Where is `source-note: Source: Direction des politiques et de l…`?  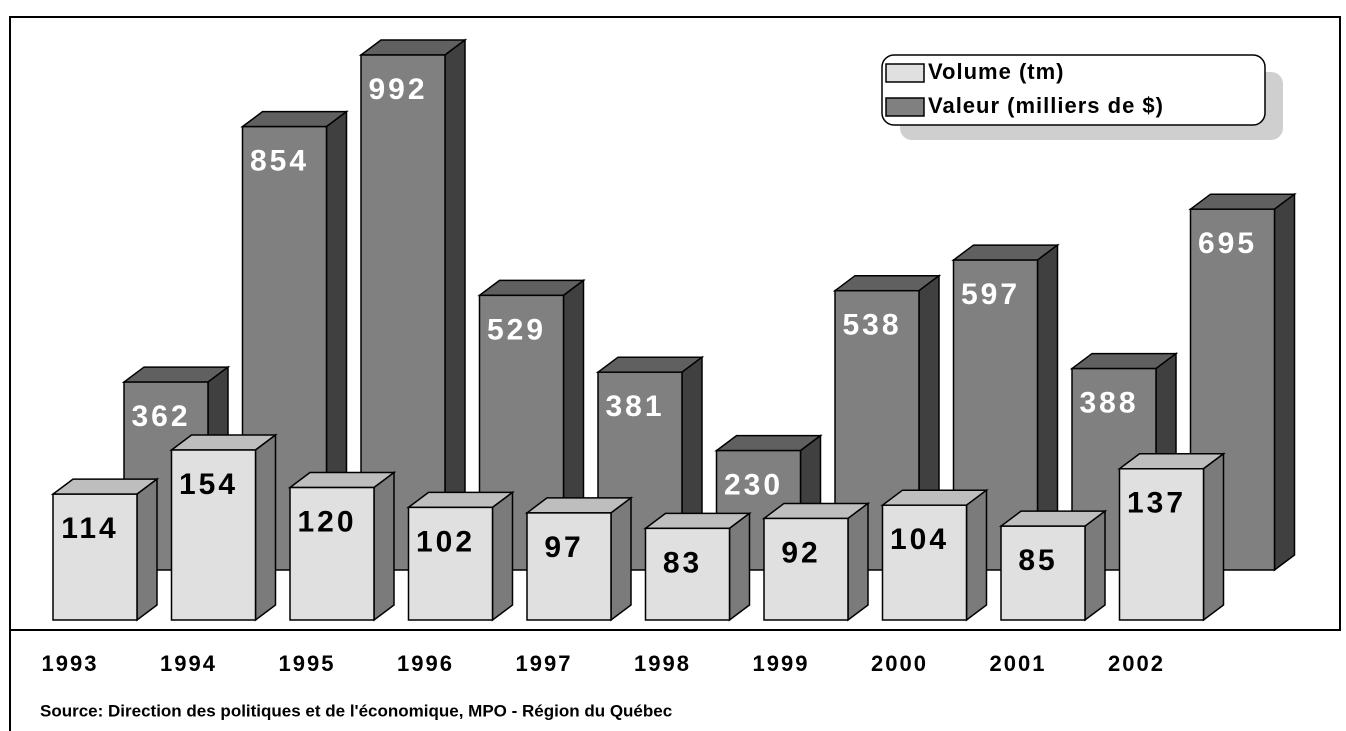 source-note: Source: Direction des politiques et de l… is located at coordinates (356, 710).